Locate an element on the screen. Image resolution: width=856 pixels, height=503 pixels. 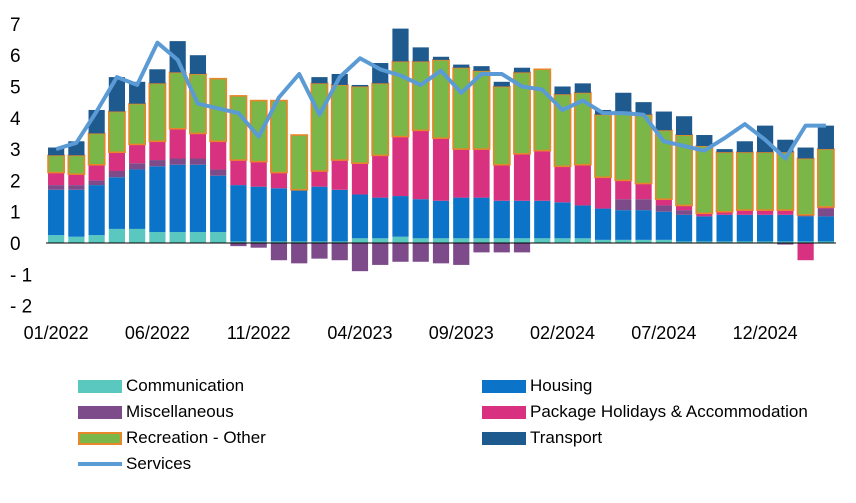
y-tick-label: 0 is located at coordinates (15, 244).